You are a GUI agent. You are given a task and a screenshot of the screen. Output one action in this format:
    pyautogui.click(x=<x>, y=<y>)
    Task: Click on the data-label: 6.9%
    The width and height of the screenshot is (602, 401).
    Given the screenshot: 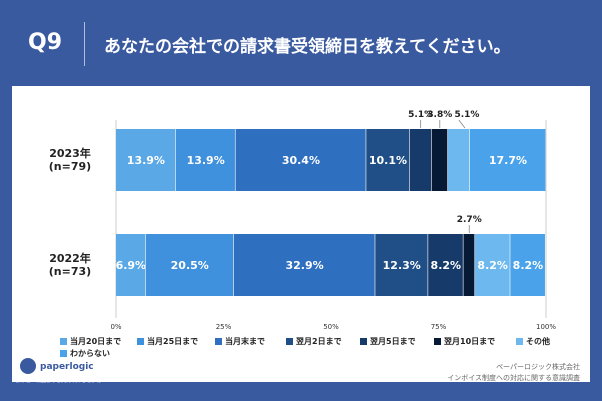 What is the action you would take?
    pyautogui.click(x=131, y=265)
    